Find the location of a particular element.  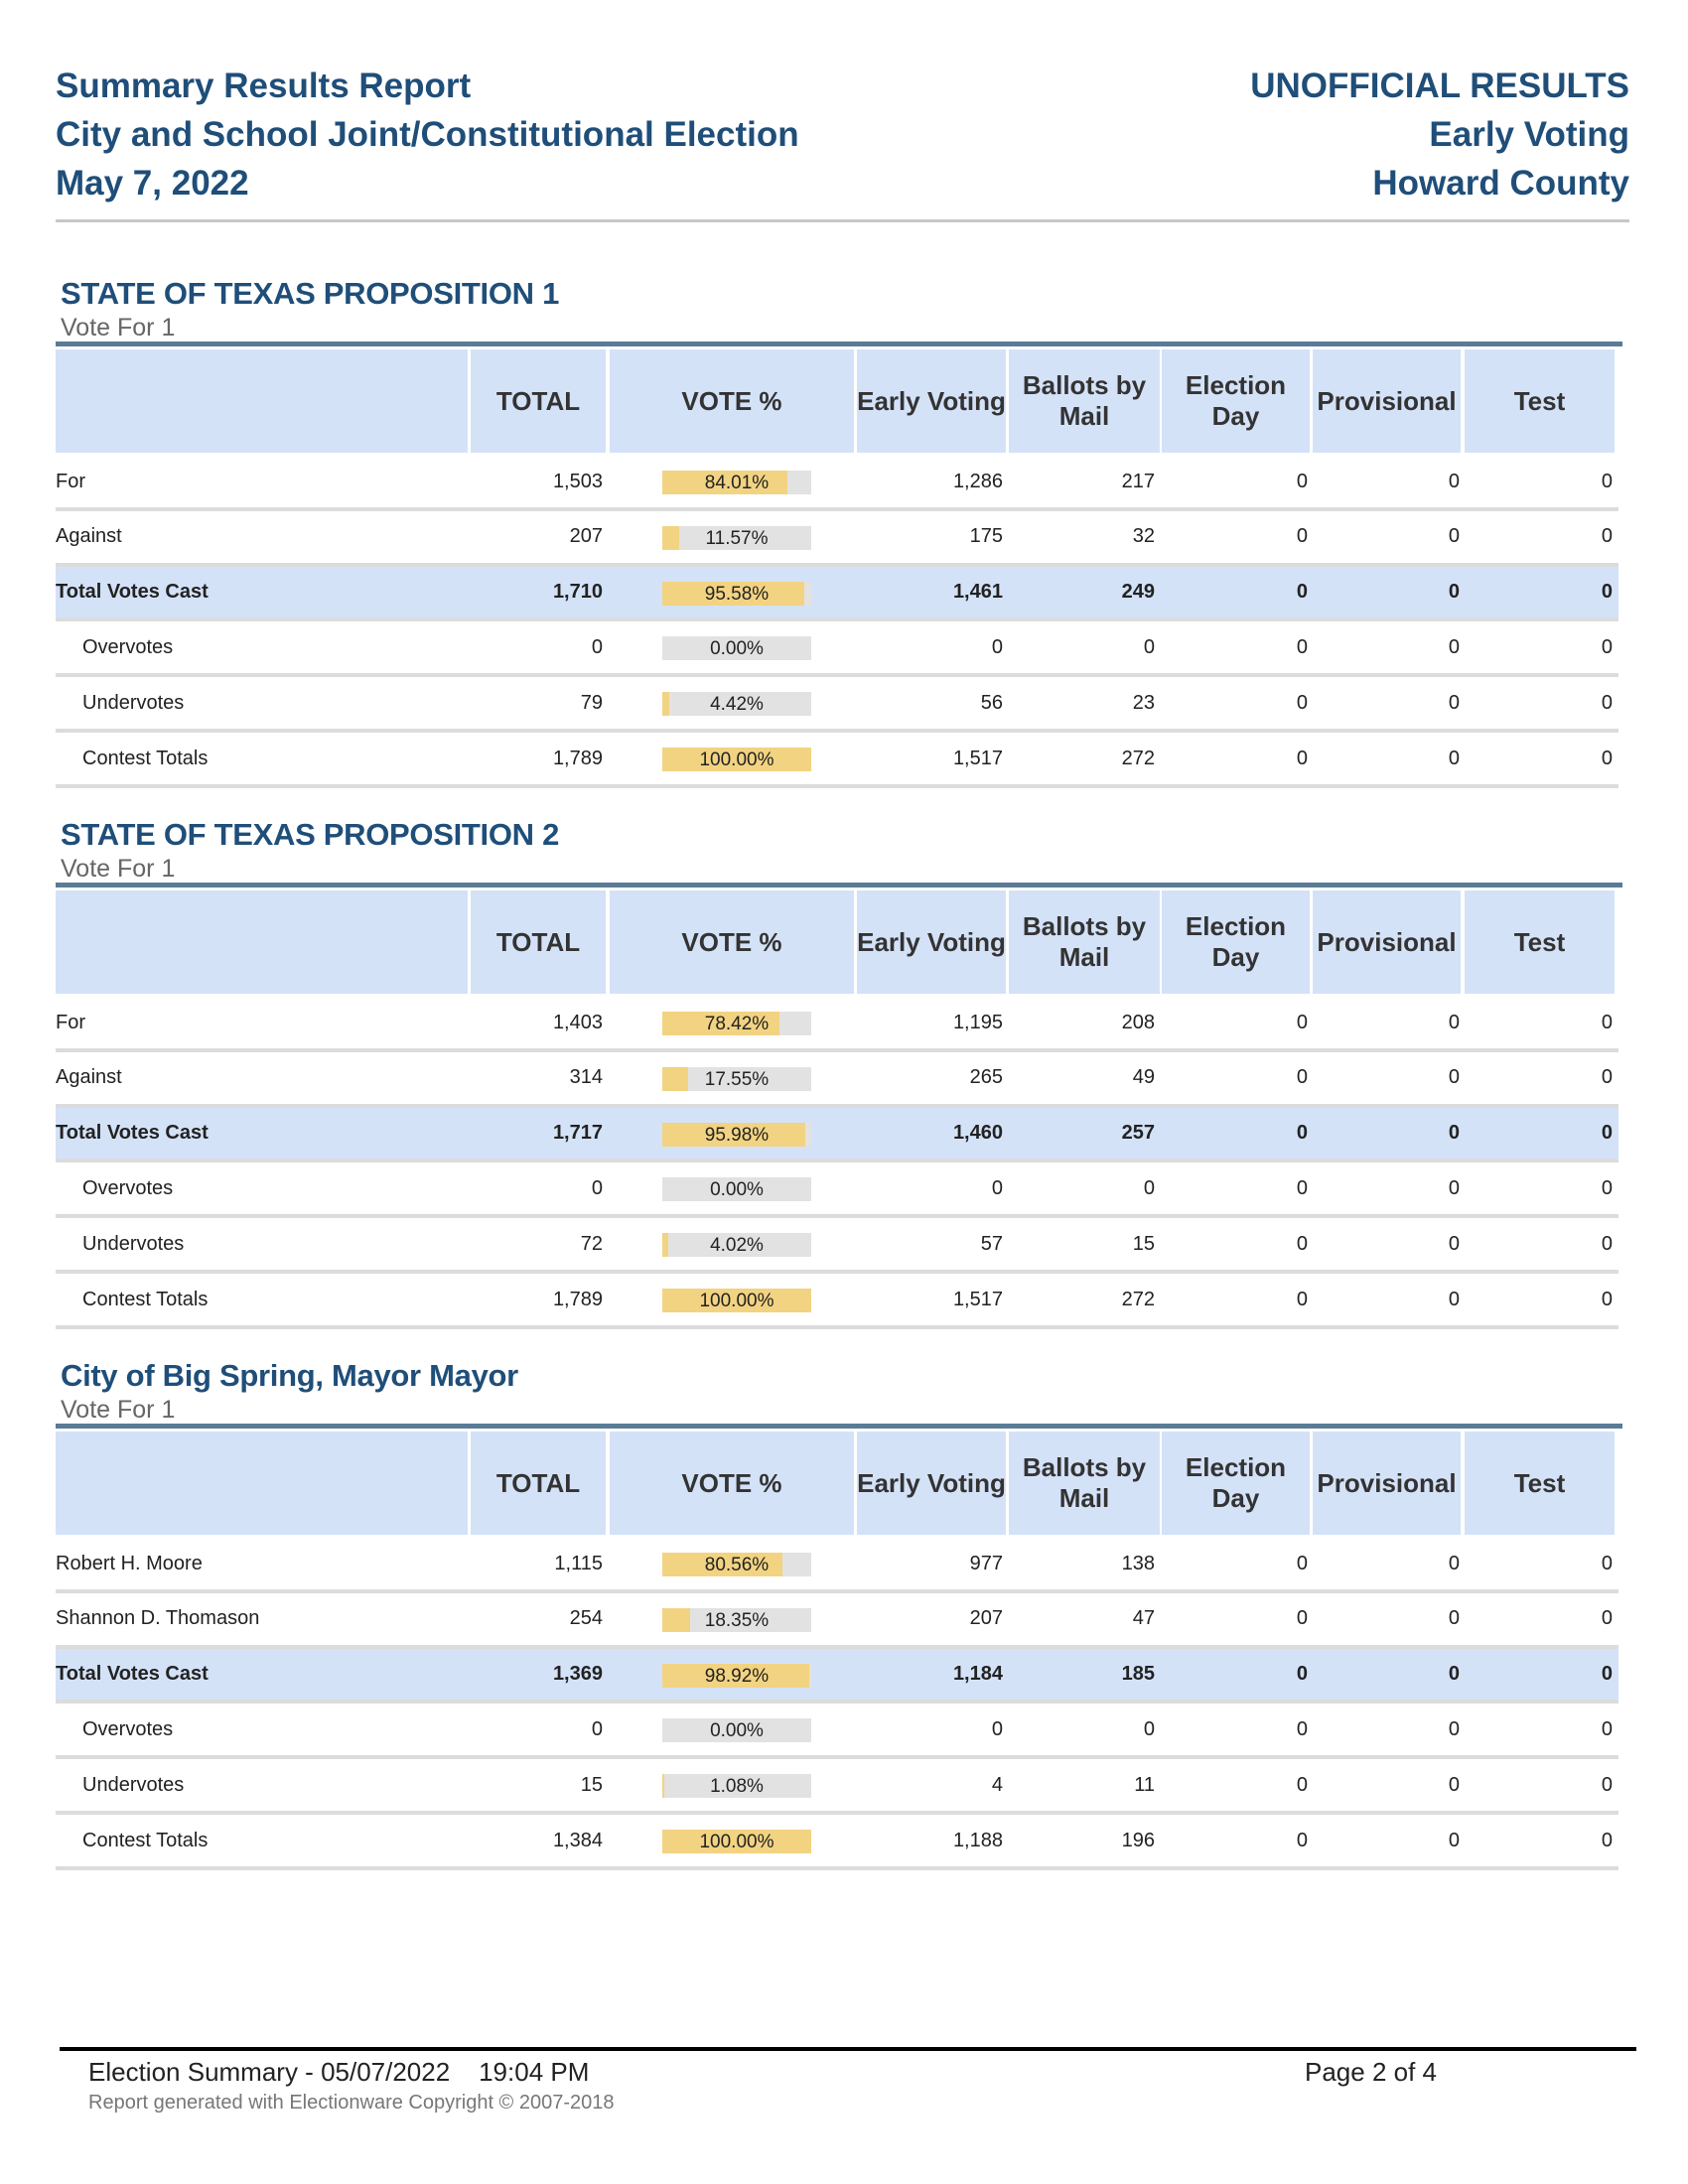

column-header: VOTE % is located at coordinates (732, 1483).